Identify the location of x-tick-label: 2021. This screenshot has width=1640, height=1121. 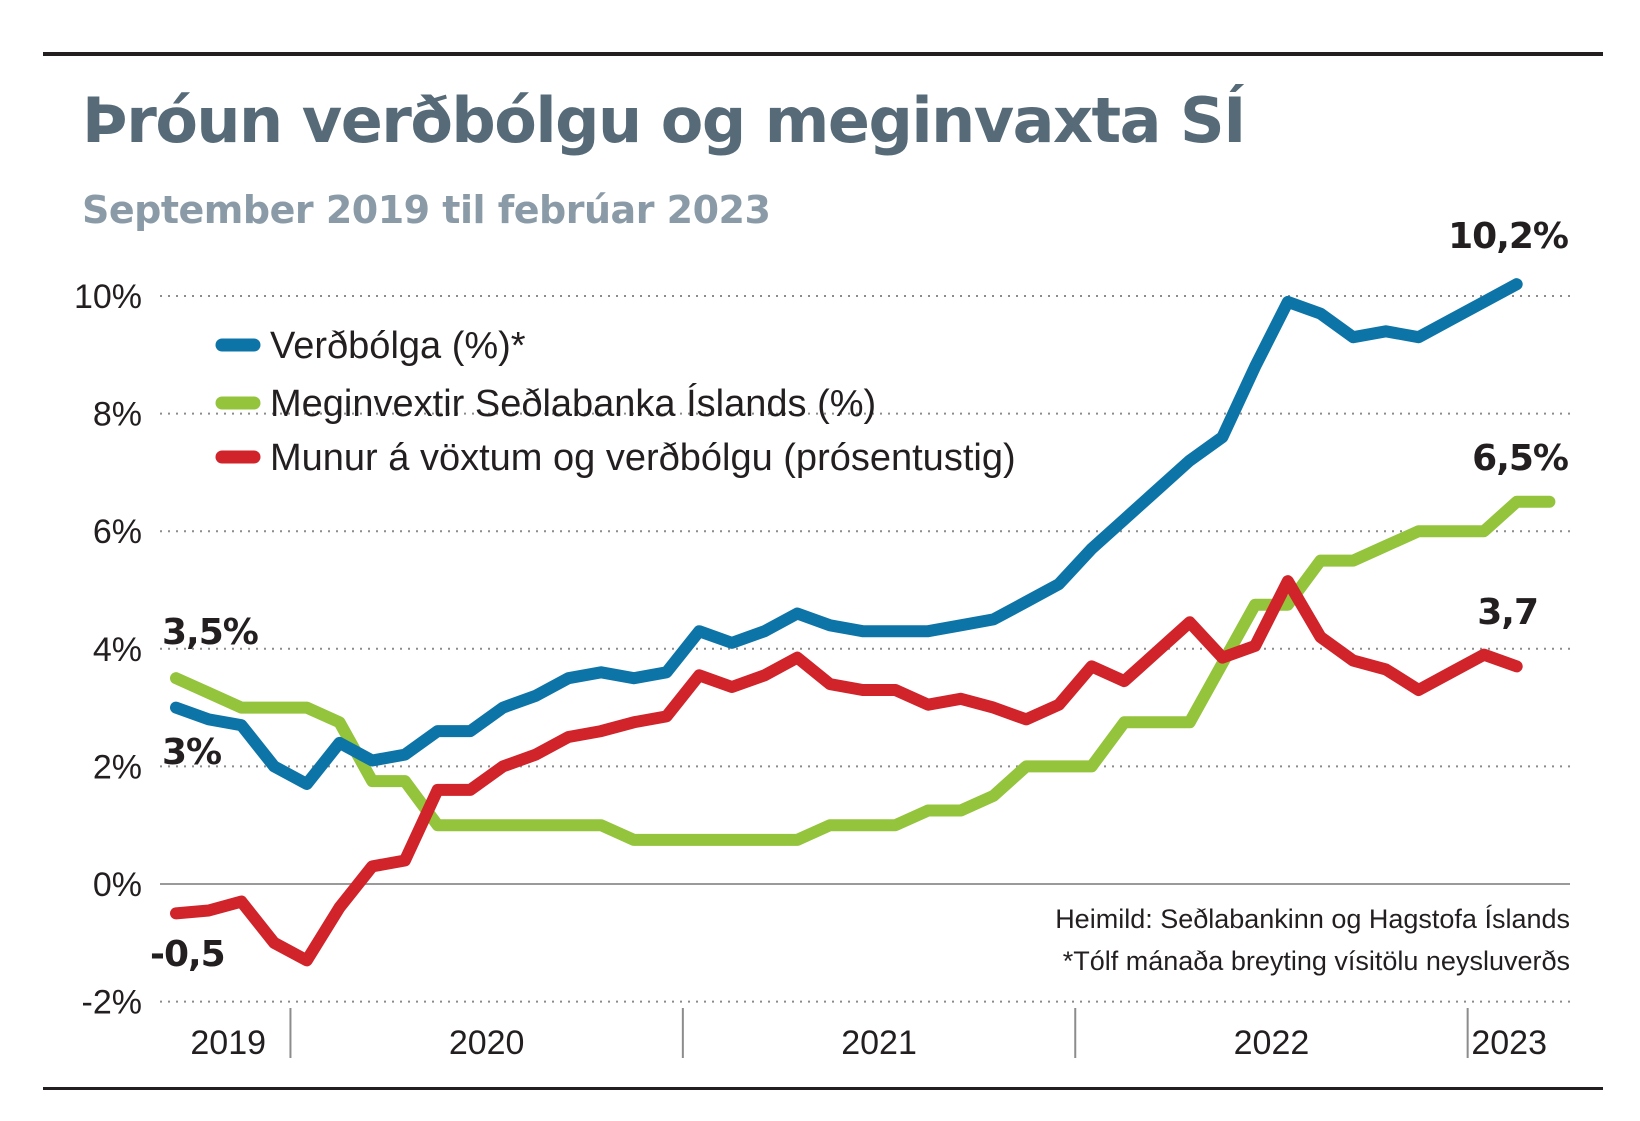
(879, 1043).